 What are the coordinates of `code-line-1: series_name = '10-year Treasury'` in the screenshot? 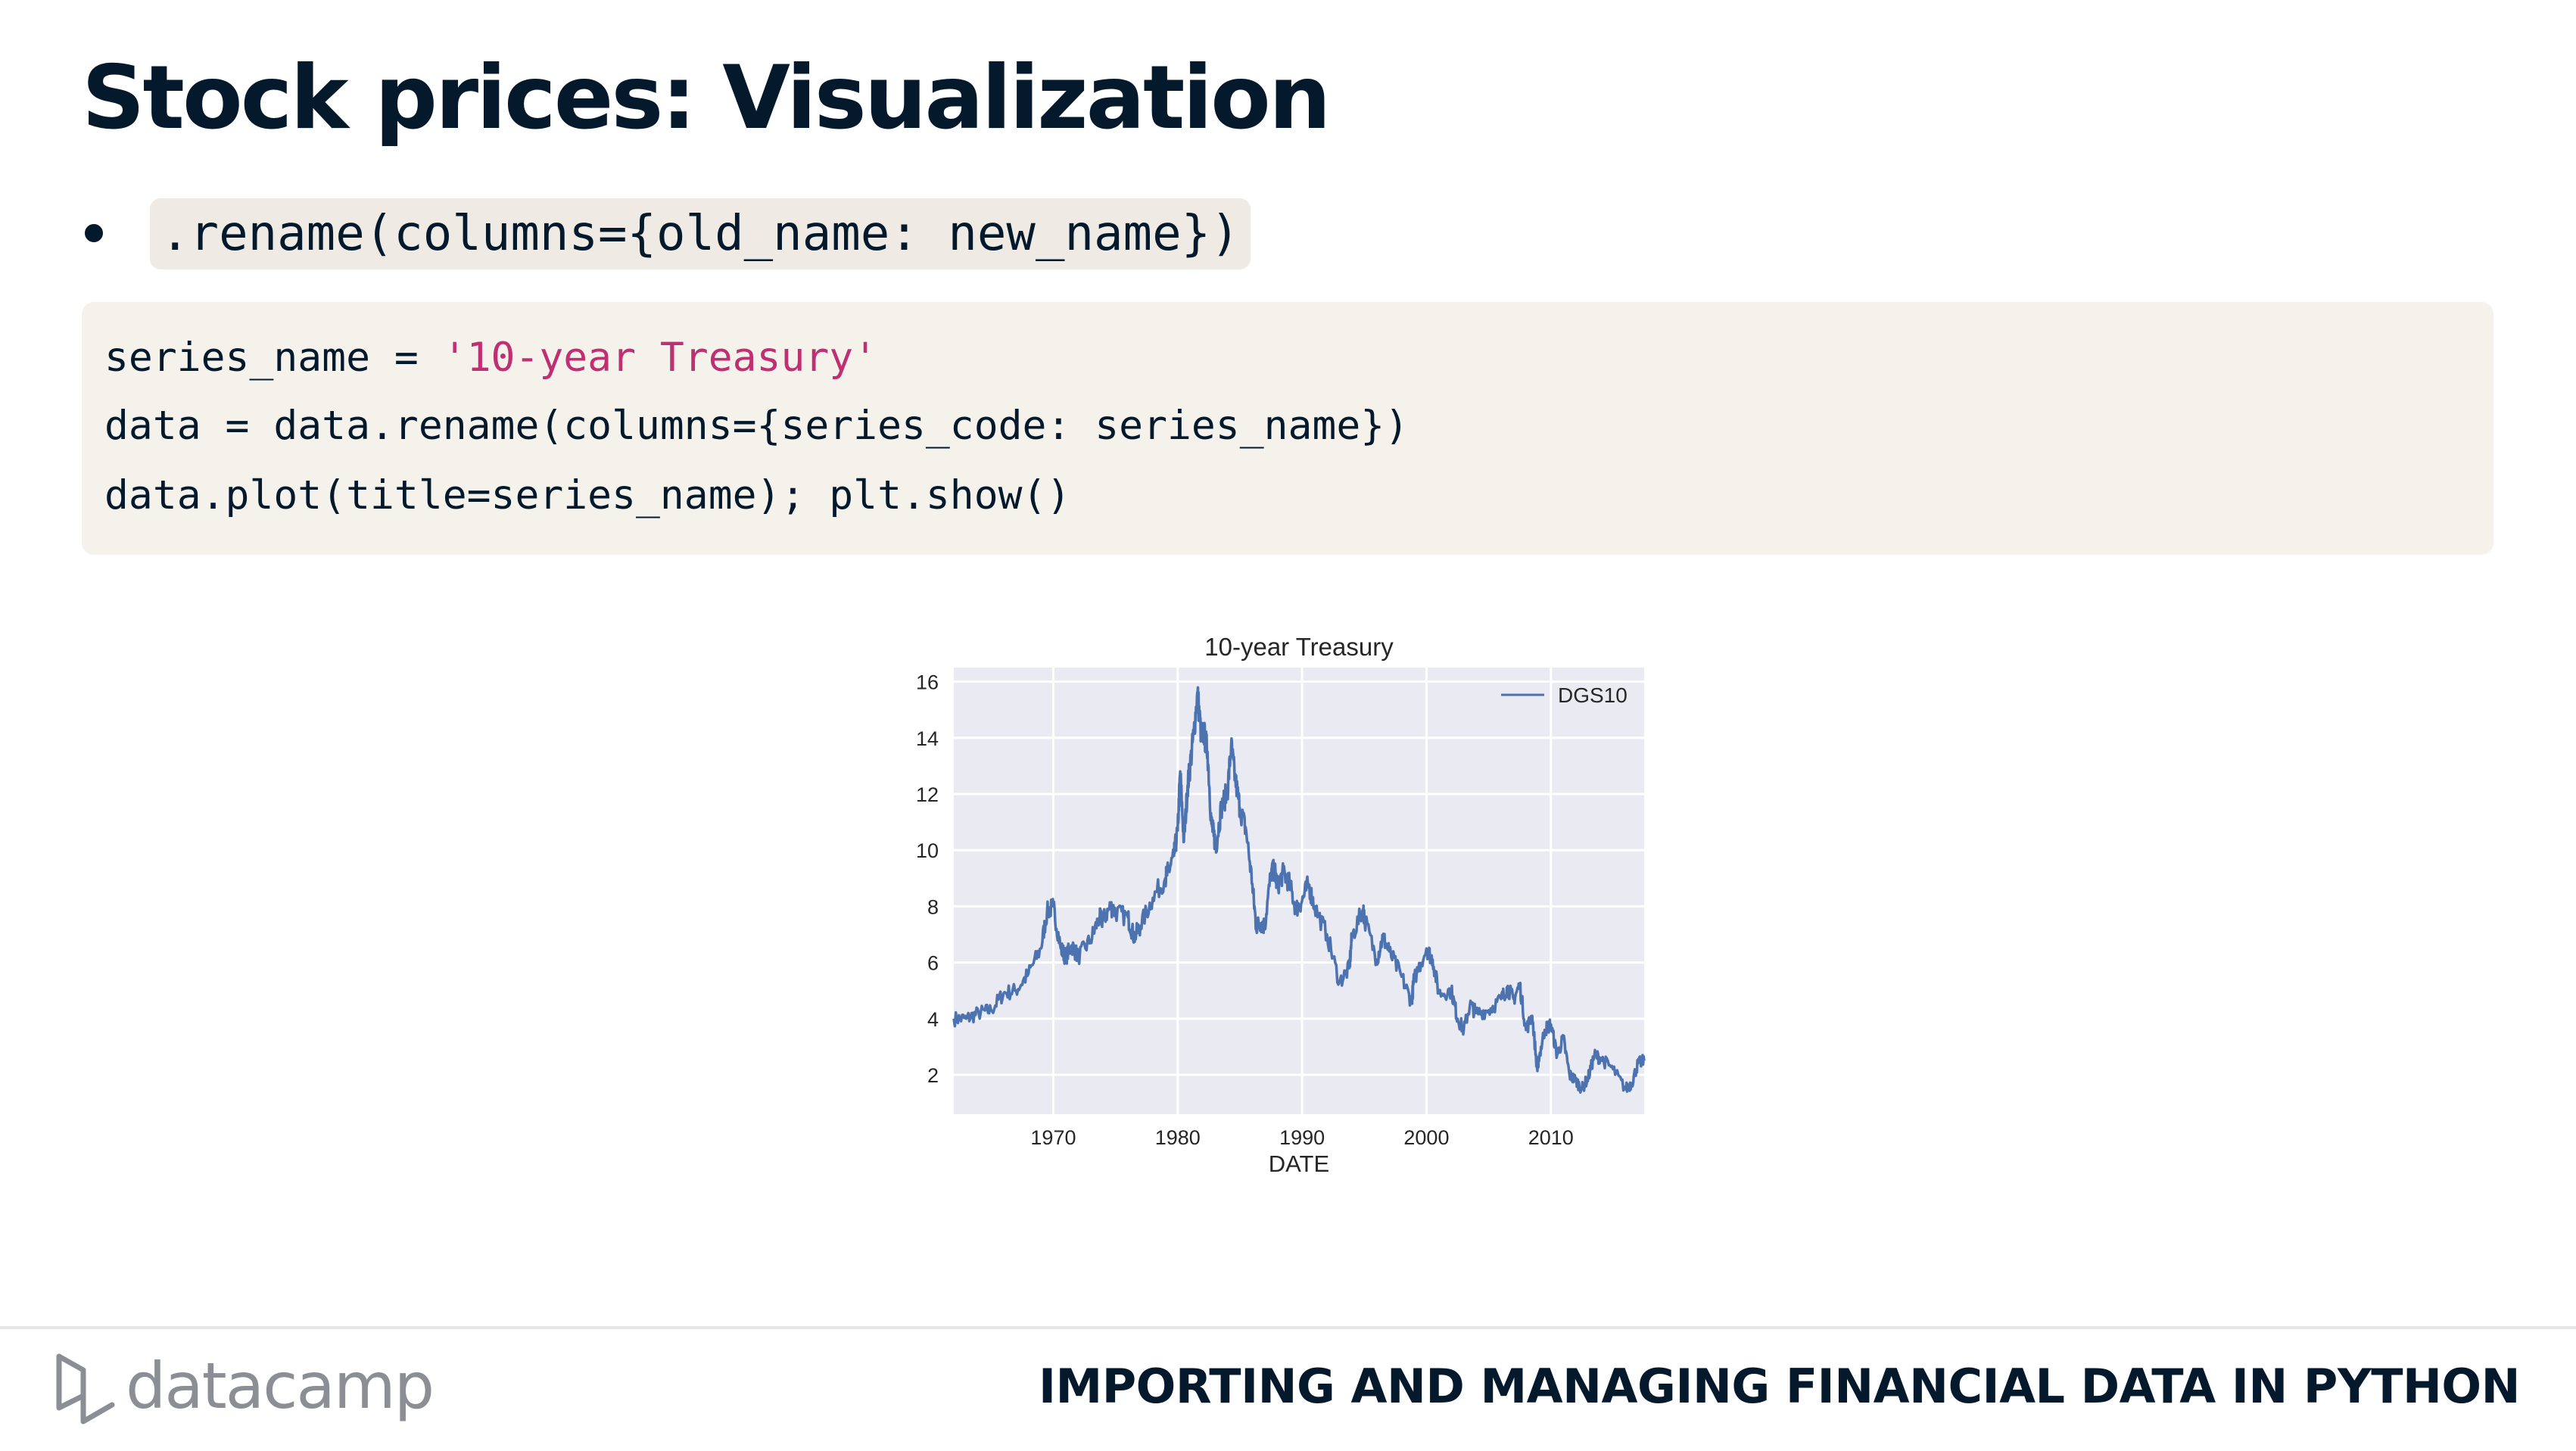 It's located at (490, 358).